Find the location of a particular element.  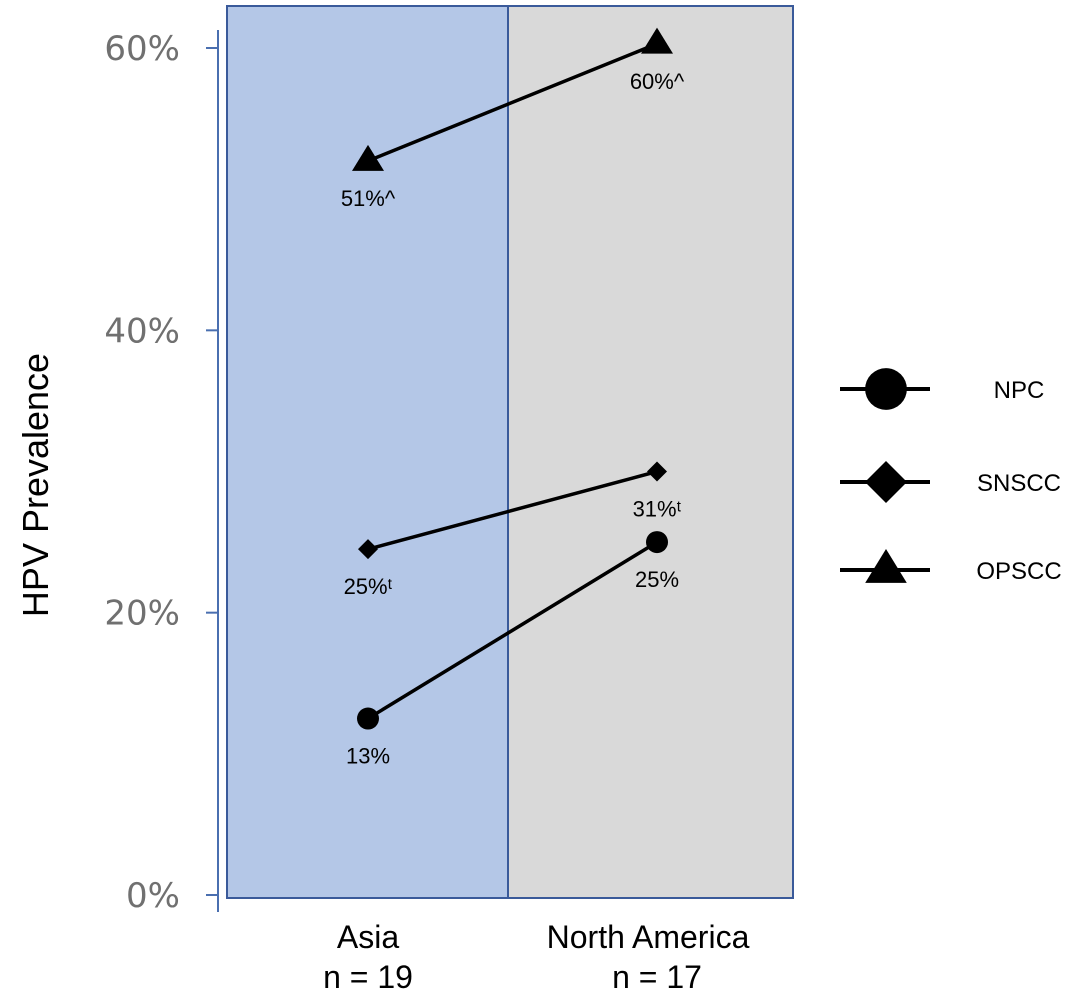

legend-label-opscc: OPSCC is located at coordinates (1018, 571).